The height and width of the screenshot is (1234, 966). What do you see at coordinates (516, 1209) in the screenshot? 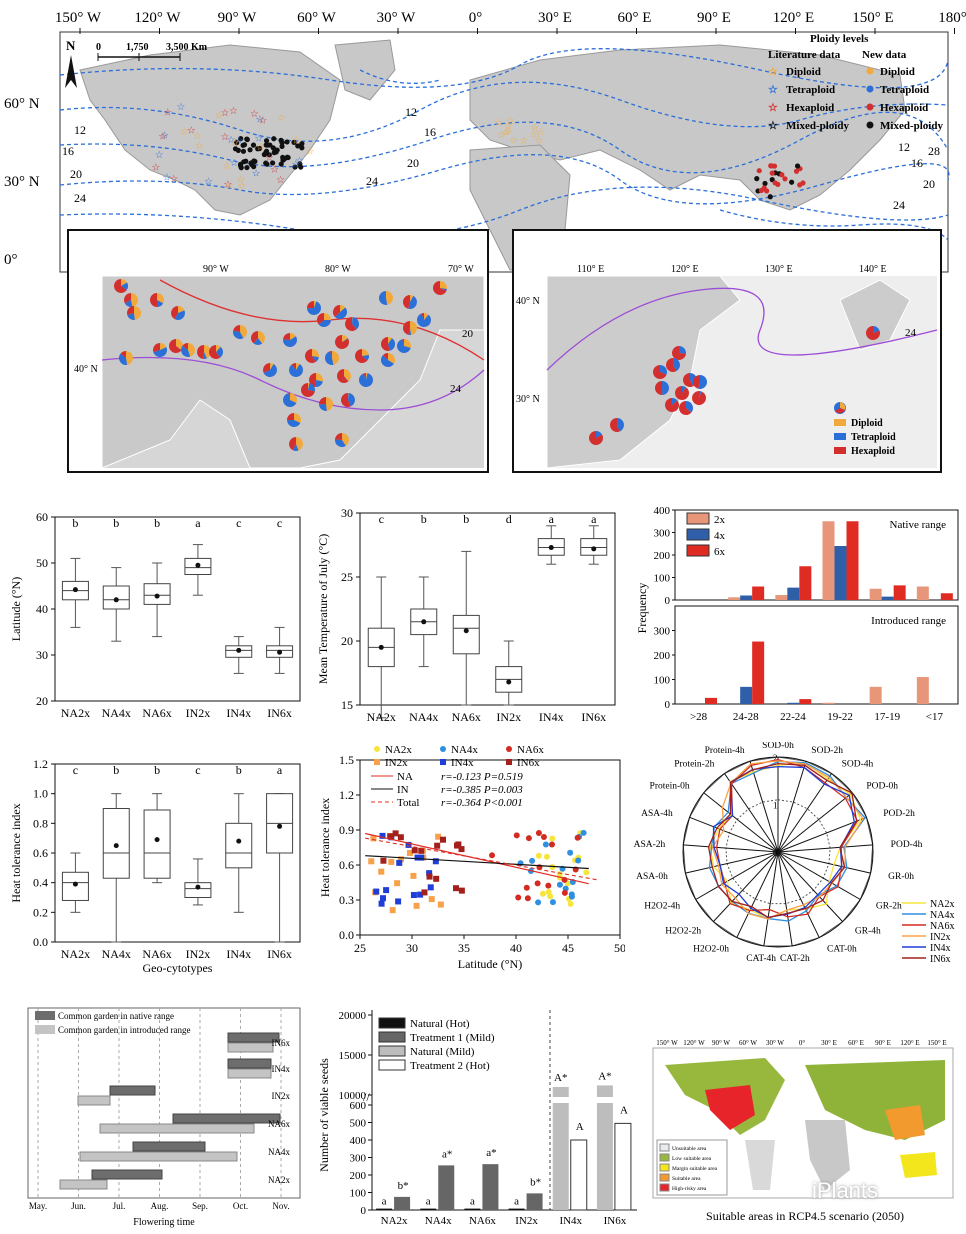
I see `bar-natural-hot` at bounding box center [516, 1209].